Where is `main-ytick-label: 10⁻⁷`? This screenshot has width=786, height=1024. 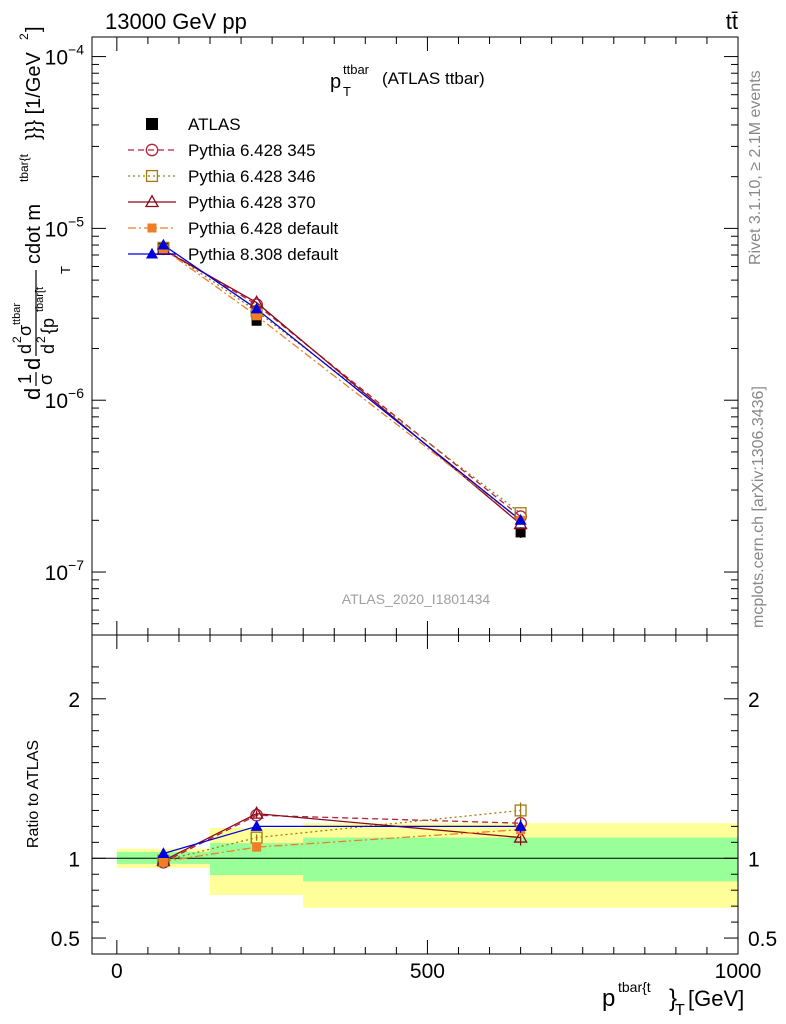 main-ytick-label: 10⁻⁷ is located at coordinates (65, 571).